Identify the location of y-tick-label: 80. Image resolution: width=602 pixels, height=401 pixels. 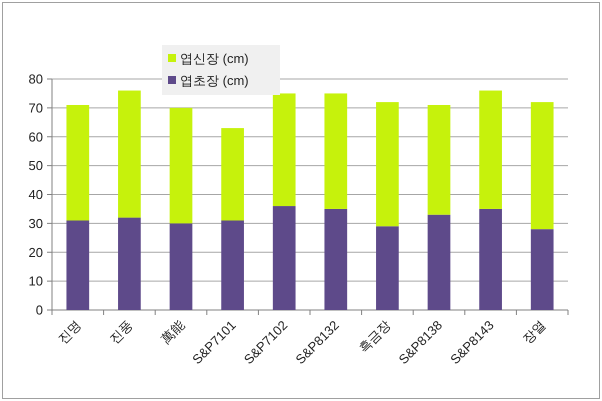
(35, 79).